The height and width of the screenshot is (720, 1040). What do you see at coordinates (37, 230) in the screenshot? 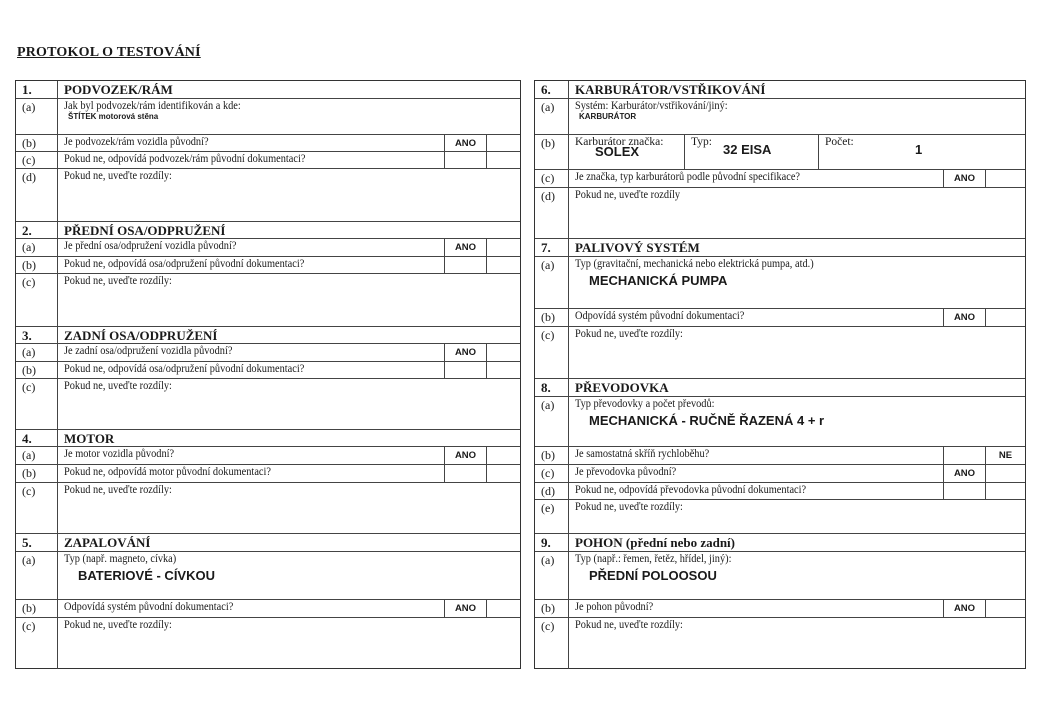
I see `row-number: 2.` at bounding box center [37, 230].